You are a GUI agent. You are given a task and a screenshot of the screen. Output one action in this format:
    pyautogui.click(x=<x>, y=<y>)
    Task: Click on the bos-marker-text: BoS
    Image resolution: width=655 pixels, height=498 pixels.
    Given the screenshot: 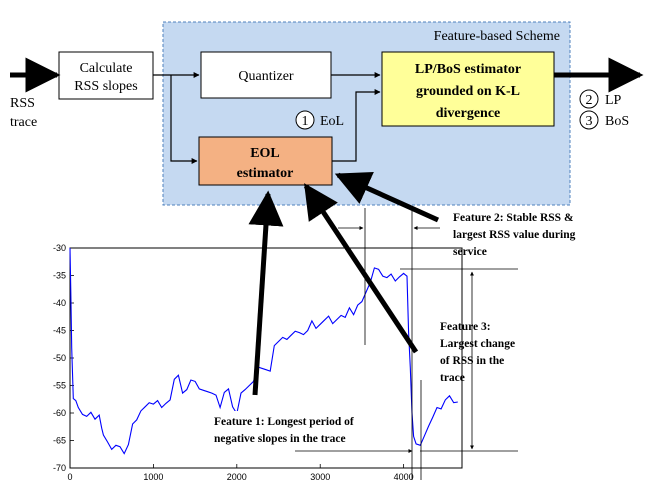 What is the action you would take?
    pyautogui.click(x=617, y=121)
    